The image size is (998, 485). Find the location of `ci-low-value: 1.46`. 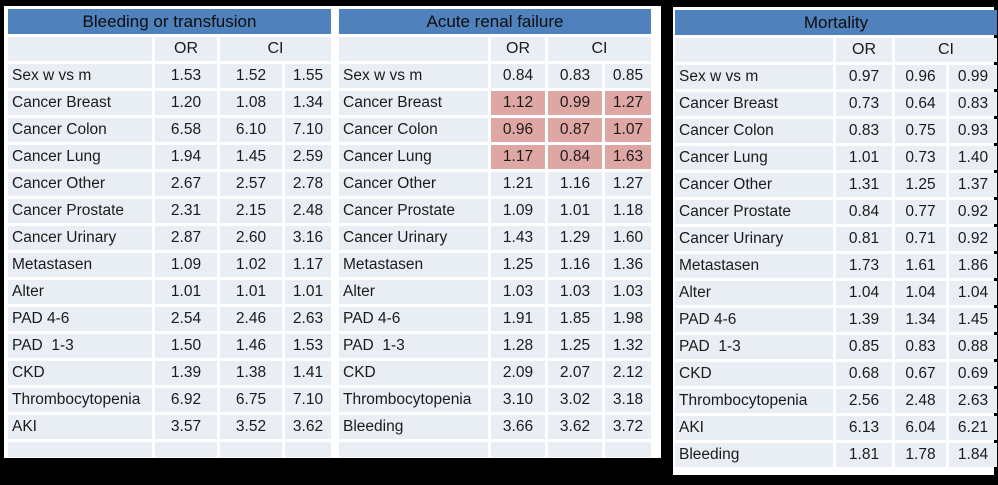

ci-low-value: 1.46 is located at coordinates (251, 346).